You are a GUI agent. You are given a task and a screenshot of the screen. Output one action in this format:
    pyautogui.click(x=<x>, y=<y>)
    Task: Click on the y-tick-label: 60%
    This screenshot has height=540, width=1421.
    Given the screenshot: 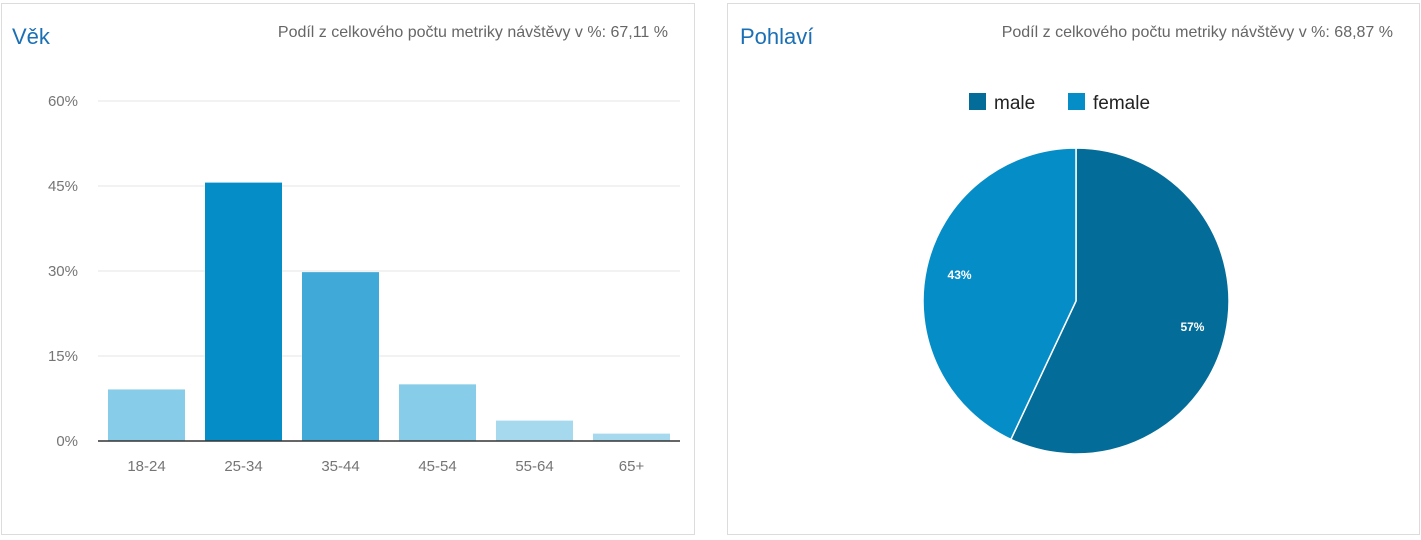 What is the action you would take?
    pyautogui.click(x=63, y=101)
    